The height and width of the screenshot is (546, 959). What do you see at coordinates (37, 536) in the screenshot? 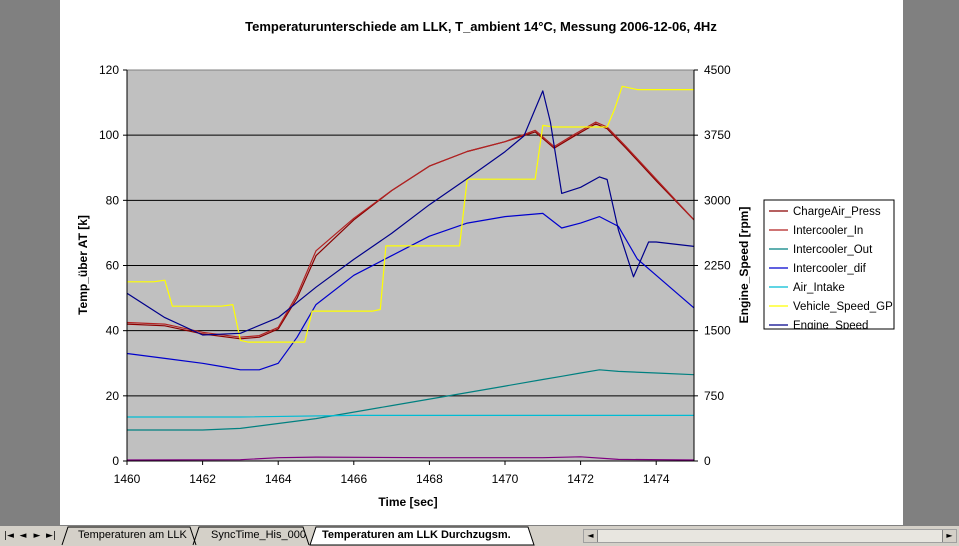
I see `next-sheet-button: ►` at bounding box center [37, 536].